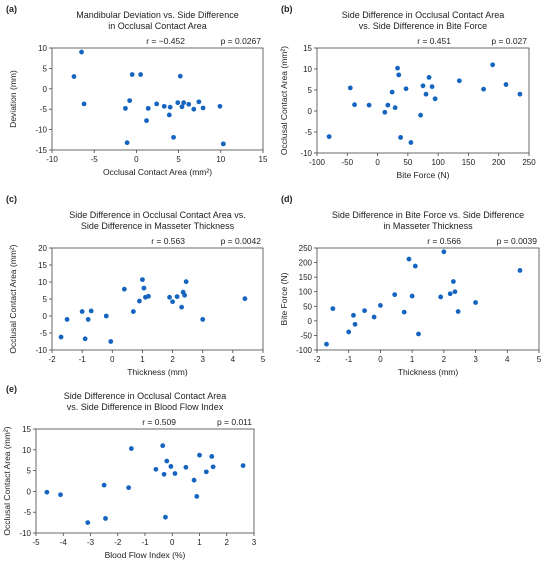  I want to click on x-tick-label: -5, so click(36, 542).